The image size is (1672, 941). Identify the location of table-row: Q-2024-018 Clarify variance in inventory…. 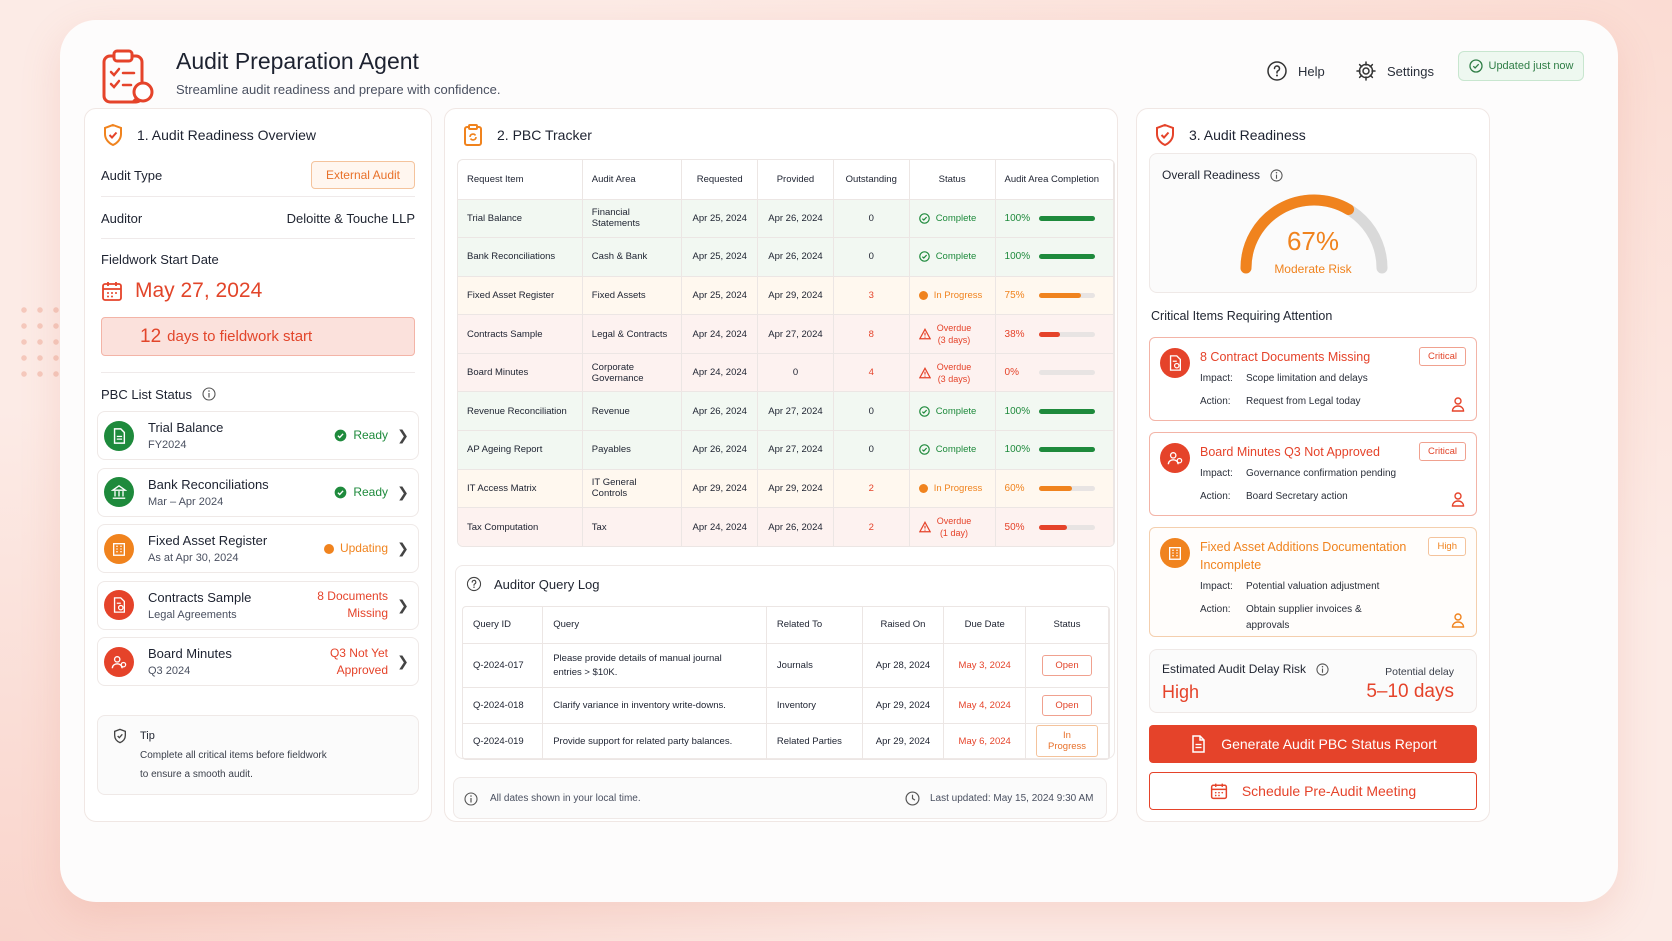
(786, 704).